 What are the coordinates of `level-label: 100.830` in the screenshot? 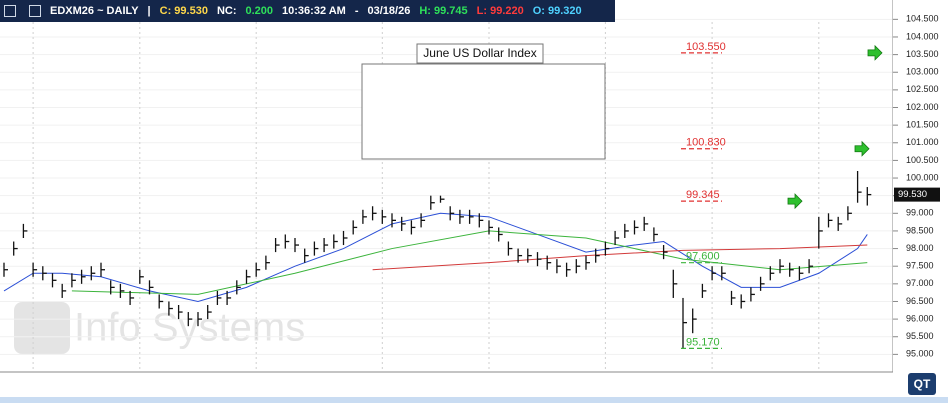 It's located at (706, 143).